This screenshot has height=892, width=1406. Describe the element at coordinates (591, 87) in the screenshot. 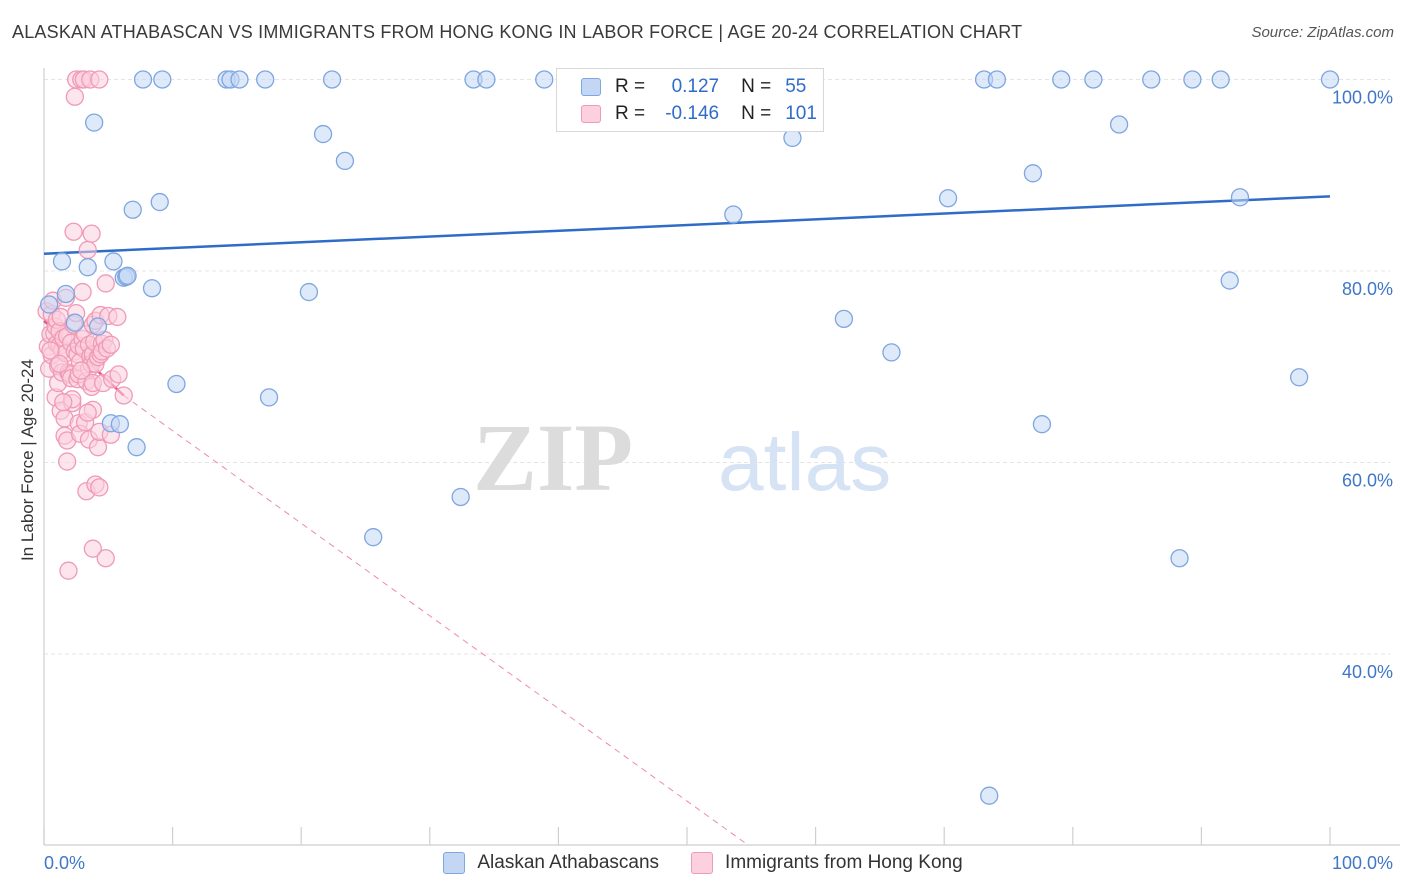

I see `stats-swatch-blue` at that location.